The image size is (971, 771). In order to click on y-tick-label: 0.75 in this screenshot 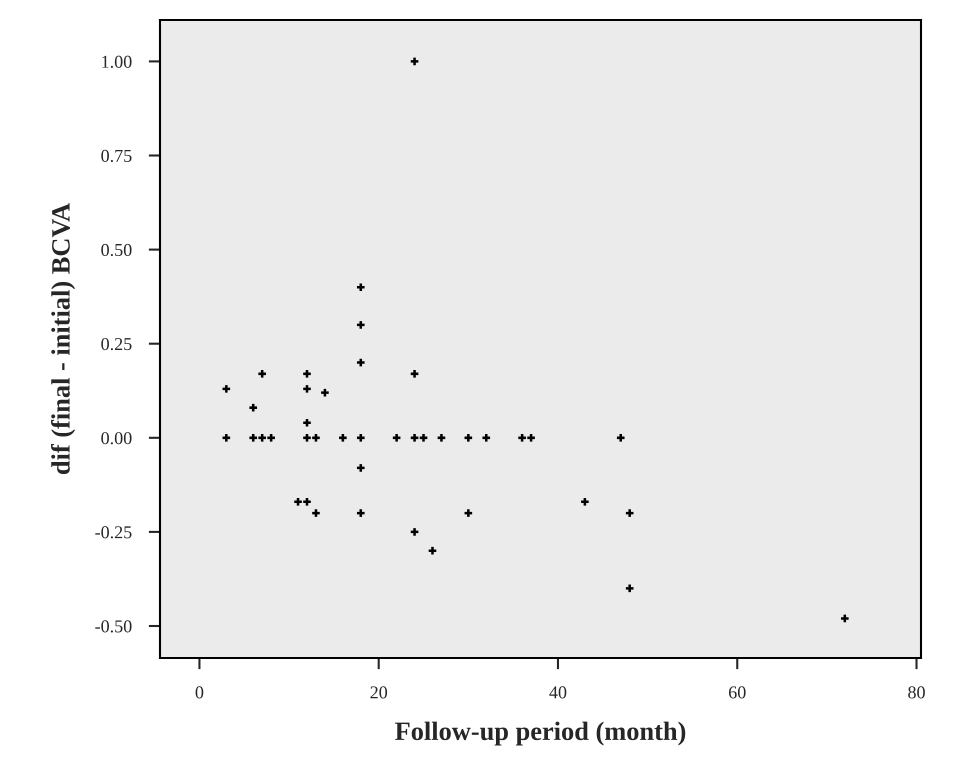, I will do `click(116, 156)`.